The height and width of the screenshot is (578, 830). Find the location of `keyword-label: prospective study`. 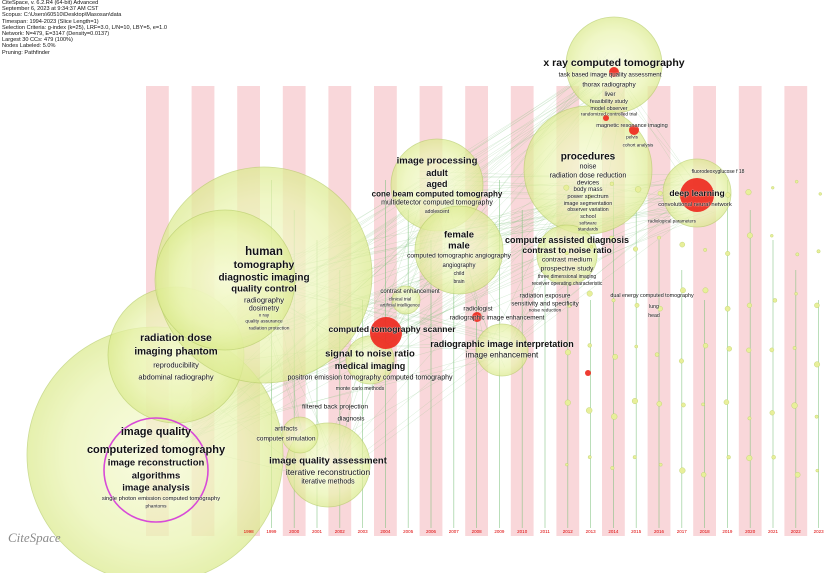

keyword-label: prospective study is located at coordinates (567, 269).